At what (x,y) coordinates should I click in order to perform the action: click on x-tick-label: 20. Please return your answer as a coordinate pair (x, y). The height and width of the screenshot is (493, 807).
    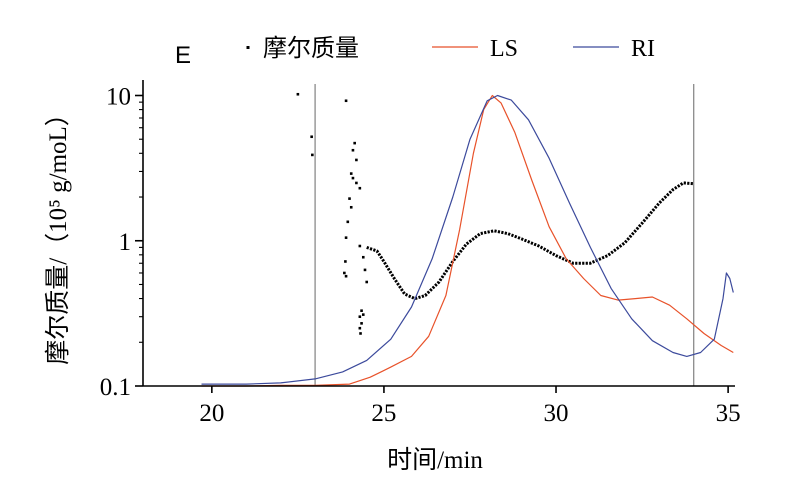
    Looking at the image, I should click on (211, 413).